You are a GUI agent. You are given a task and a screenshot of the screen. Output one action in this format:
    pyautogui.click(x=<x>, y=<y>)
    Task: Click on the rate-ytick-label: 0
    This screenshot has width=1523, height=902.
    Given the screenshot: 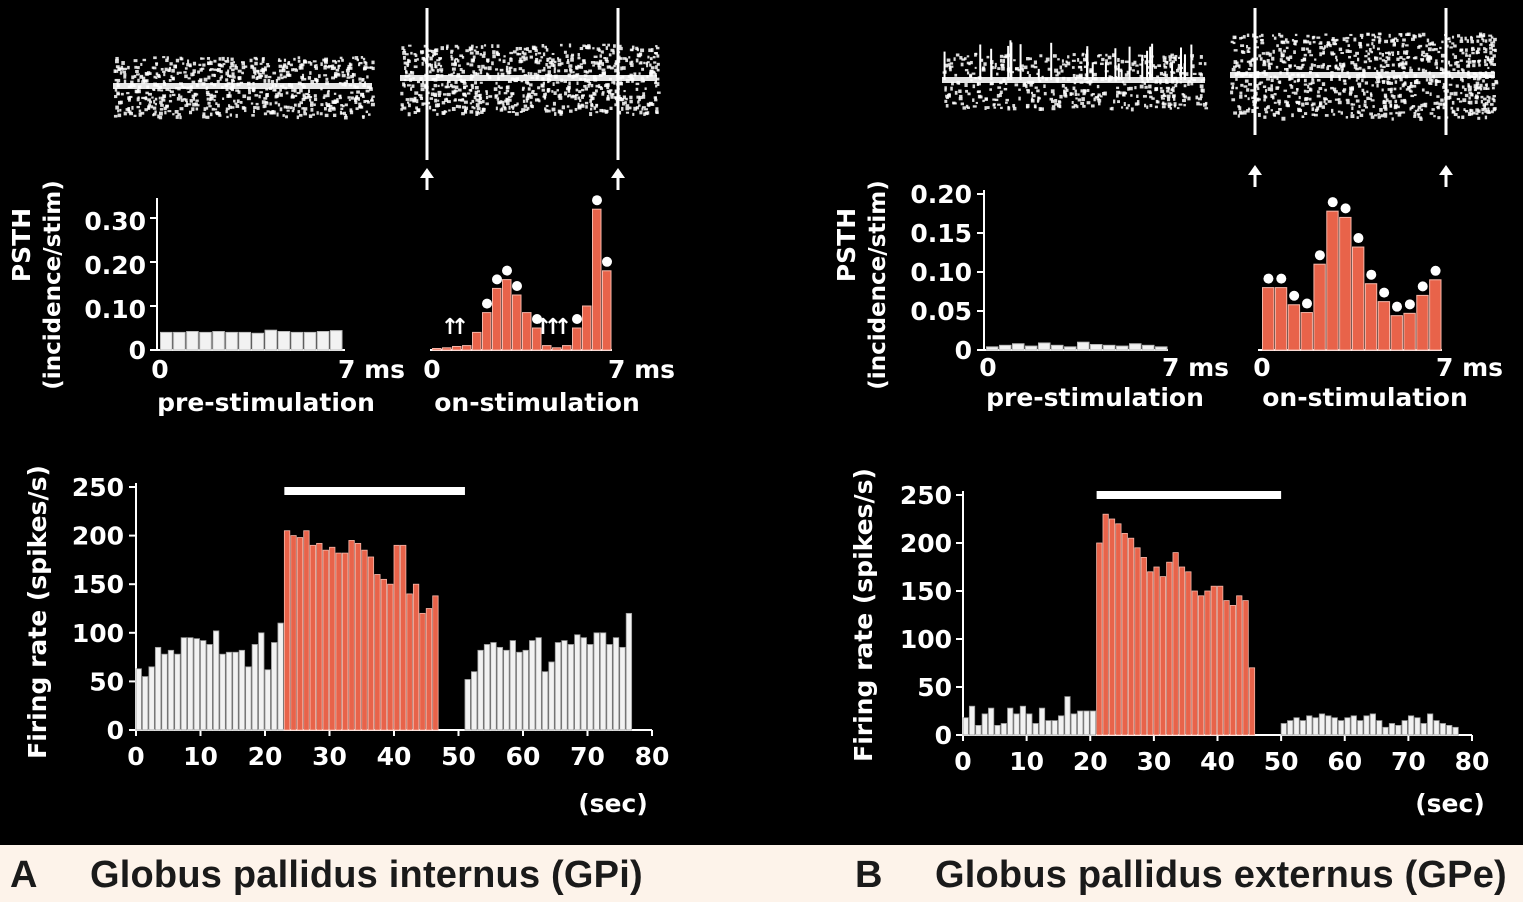 What is the action you would take?
    pyautogui.click(x=115, y=730)
    